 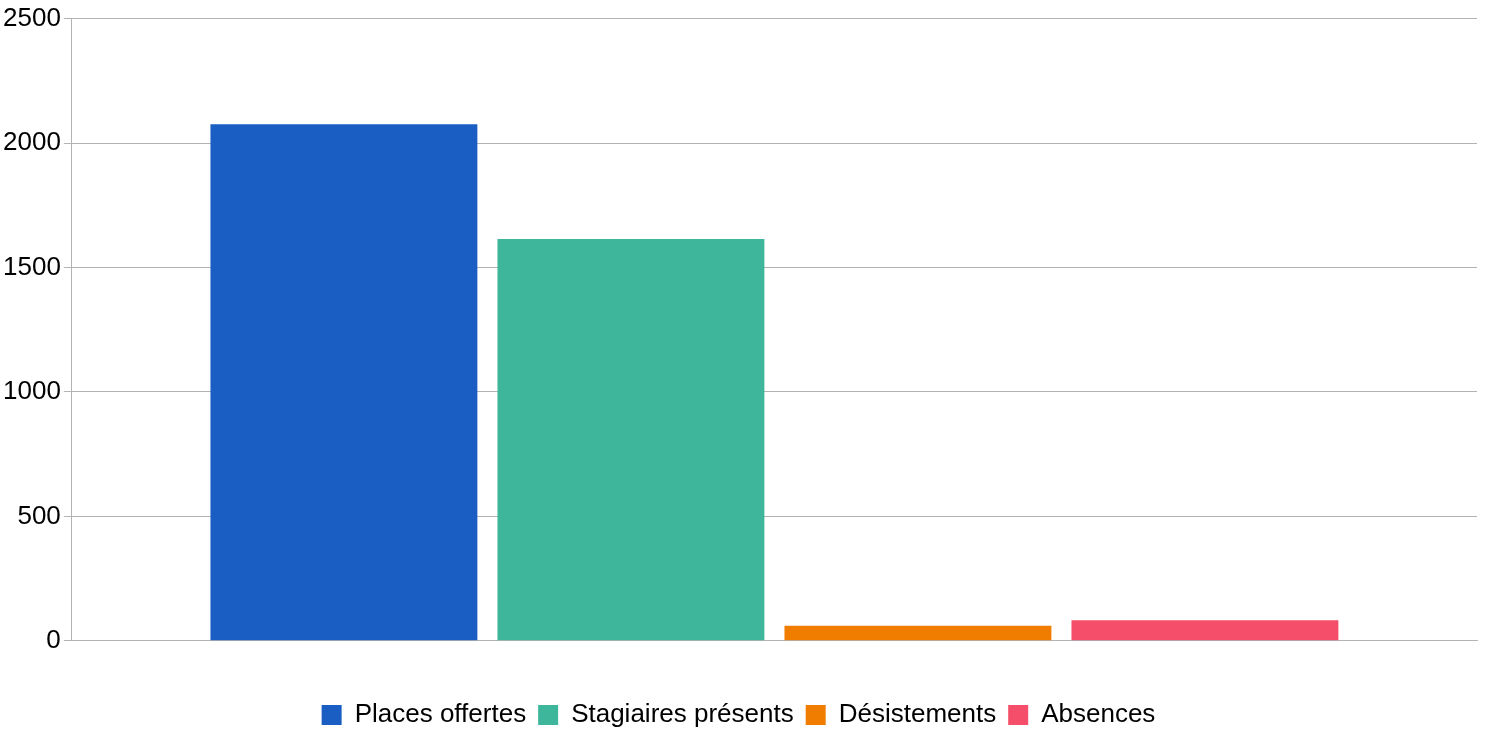 What do you see at coordinates (440, 713) in the screenshot?
I see `legend-label: Places offertes` at bounding box center [440, 713].